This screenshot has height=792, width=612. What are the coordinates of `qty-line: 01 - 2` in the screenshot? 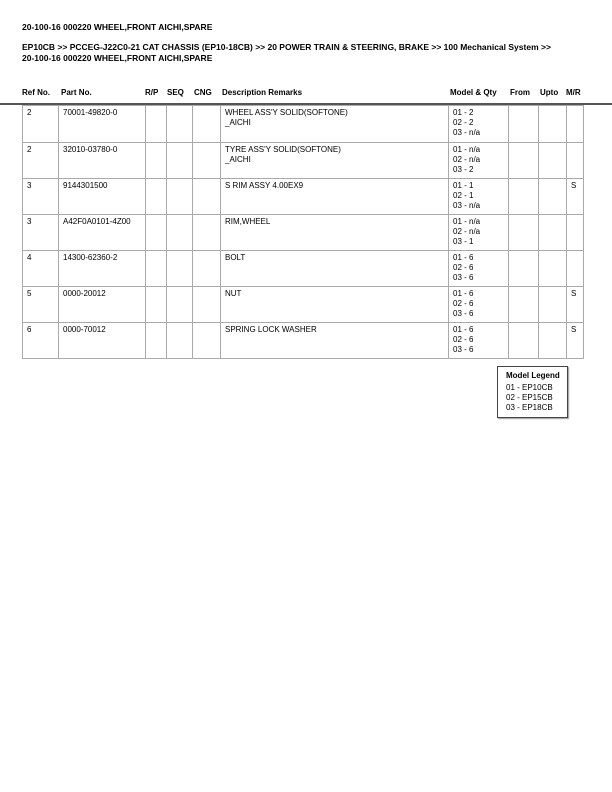 It's located at (463, 112).